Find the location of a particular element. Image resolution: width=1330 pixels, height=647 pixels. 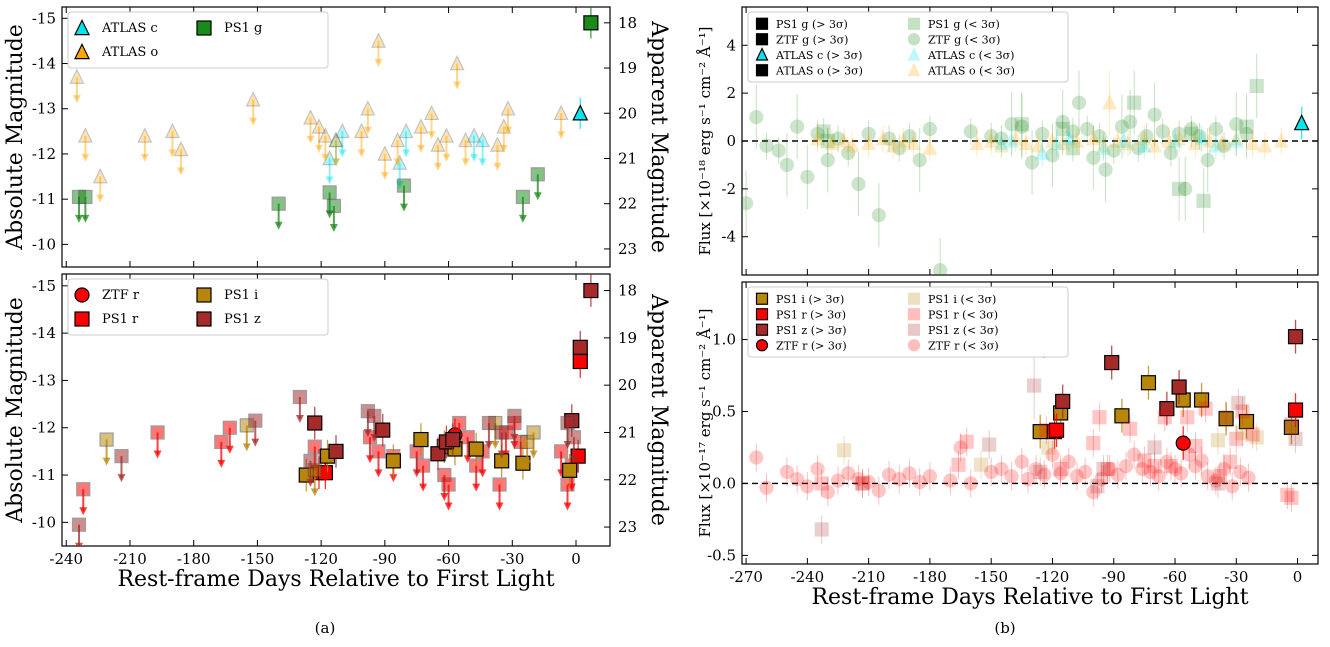

y-tick-label: 2 is located at coordinates (731, 93).